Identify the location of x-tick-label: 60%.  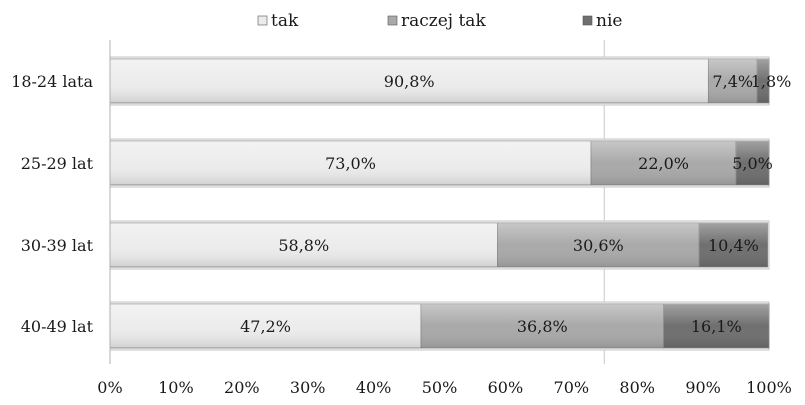
(506, 387).